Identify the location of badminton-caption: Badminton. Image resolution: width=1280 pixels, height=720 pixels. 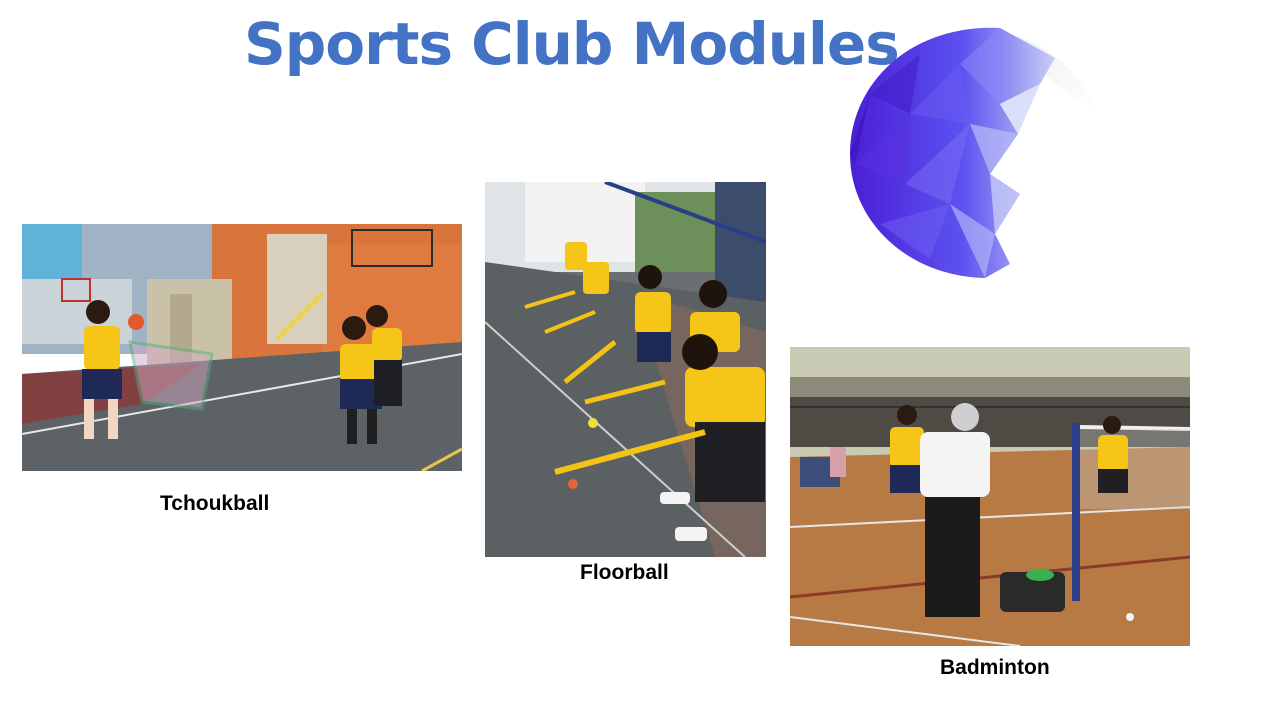
(995, 667).